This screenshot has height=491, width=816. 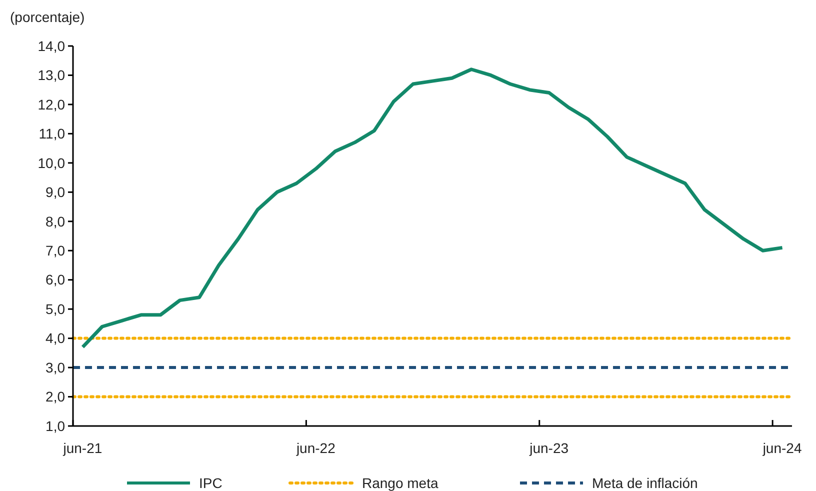 I want to click on legend-label: IPC, so click(x=210, y=482).